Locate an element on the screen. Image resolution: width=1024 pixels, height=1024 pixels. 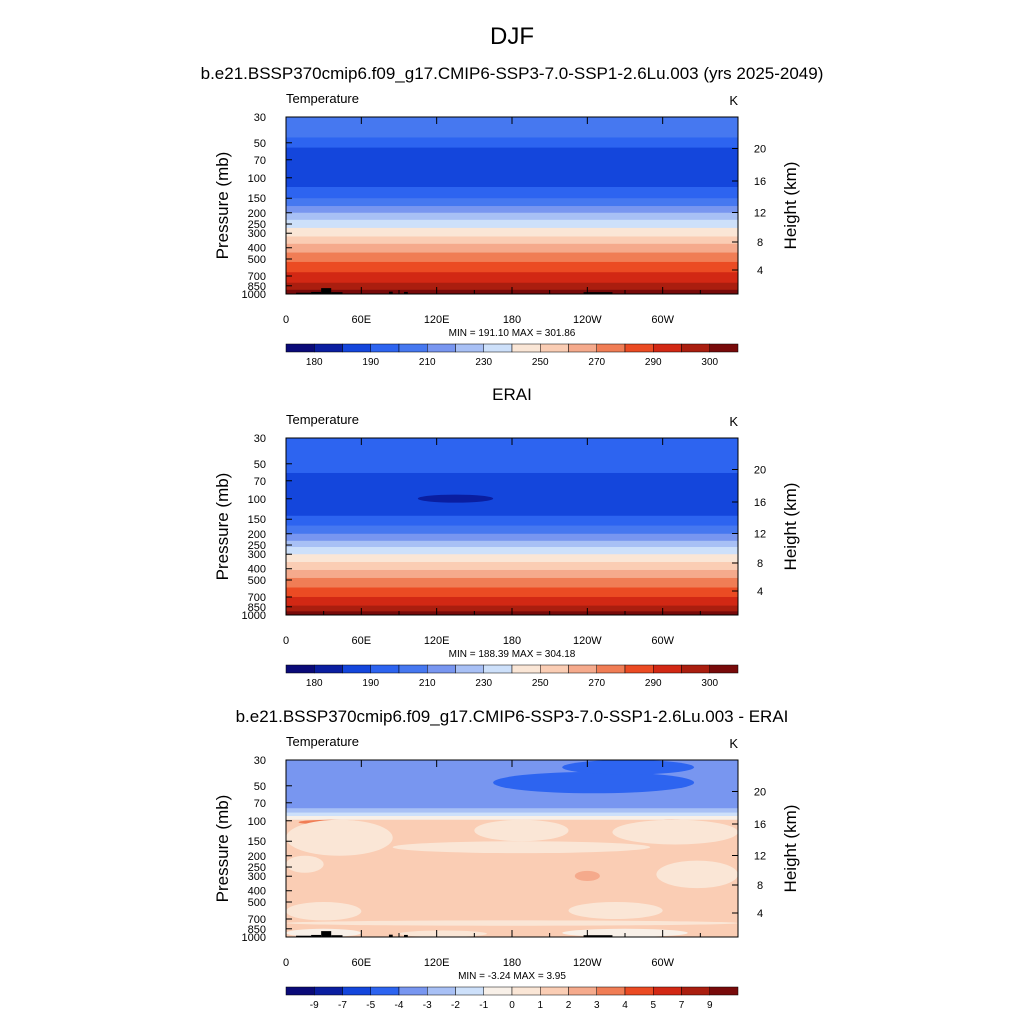
min-max-label: MIN = 191.10 MAX = 301.86 is located at coordinates (512, 333).